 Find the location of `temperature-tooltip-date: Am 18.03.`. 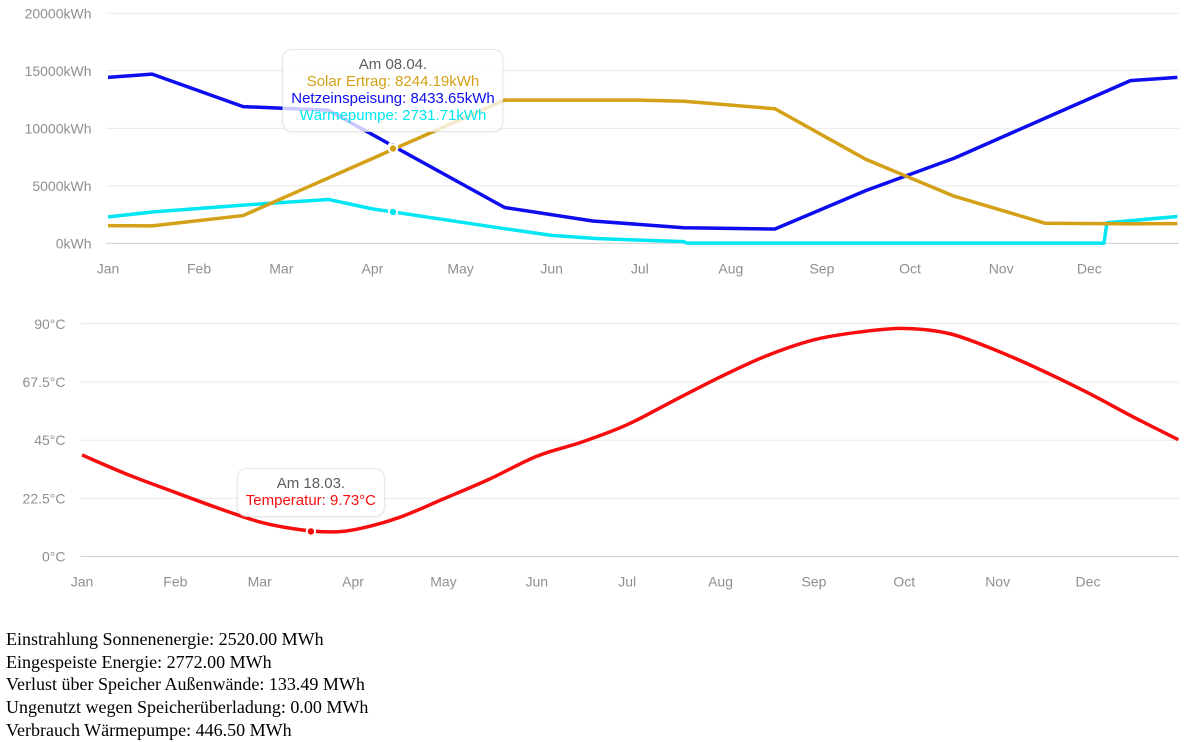

temperature-tooltip-date: Am 18.03. is located at coordinates (311, 484).